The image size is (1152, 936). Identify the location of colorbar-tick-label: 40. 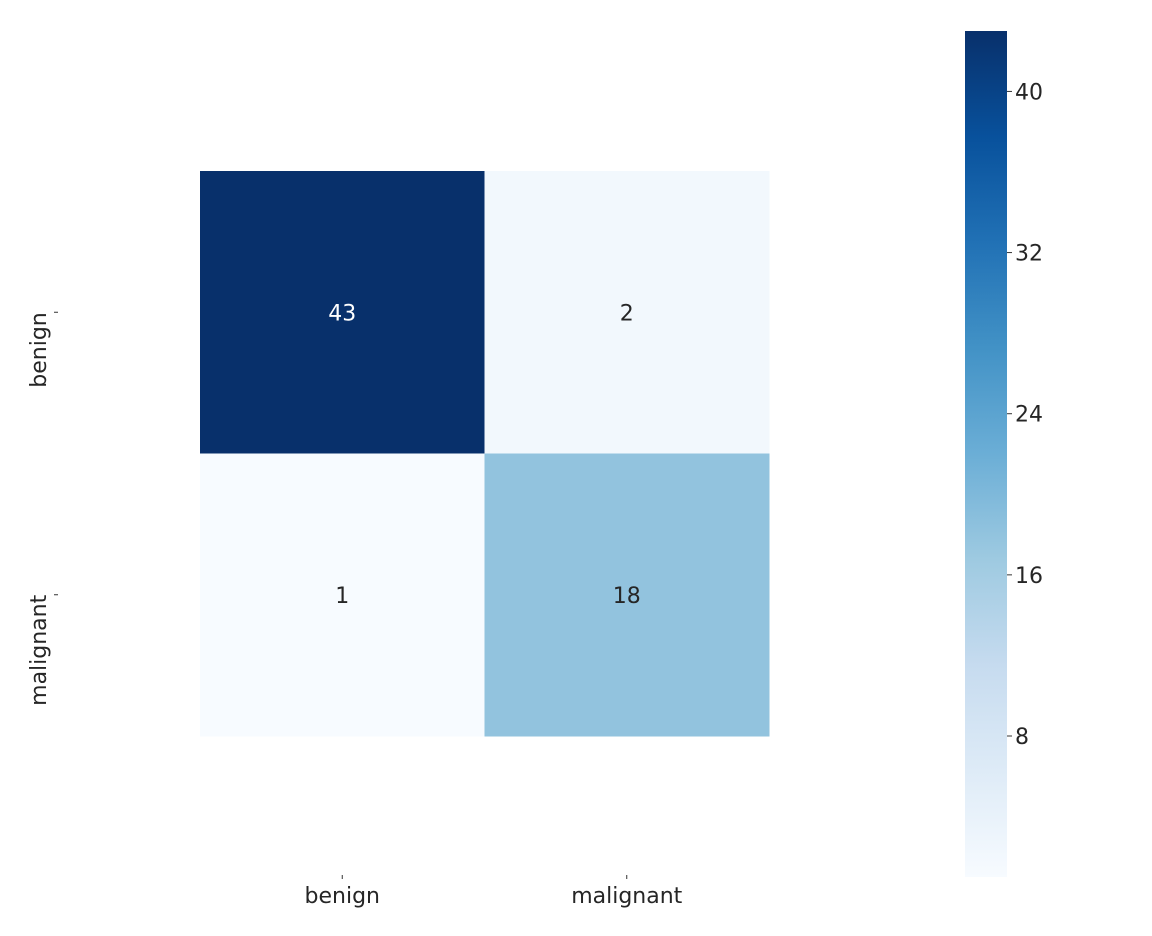
(1029, 92).